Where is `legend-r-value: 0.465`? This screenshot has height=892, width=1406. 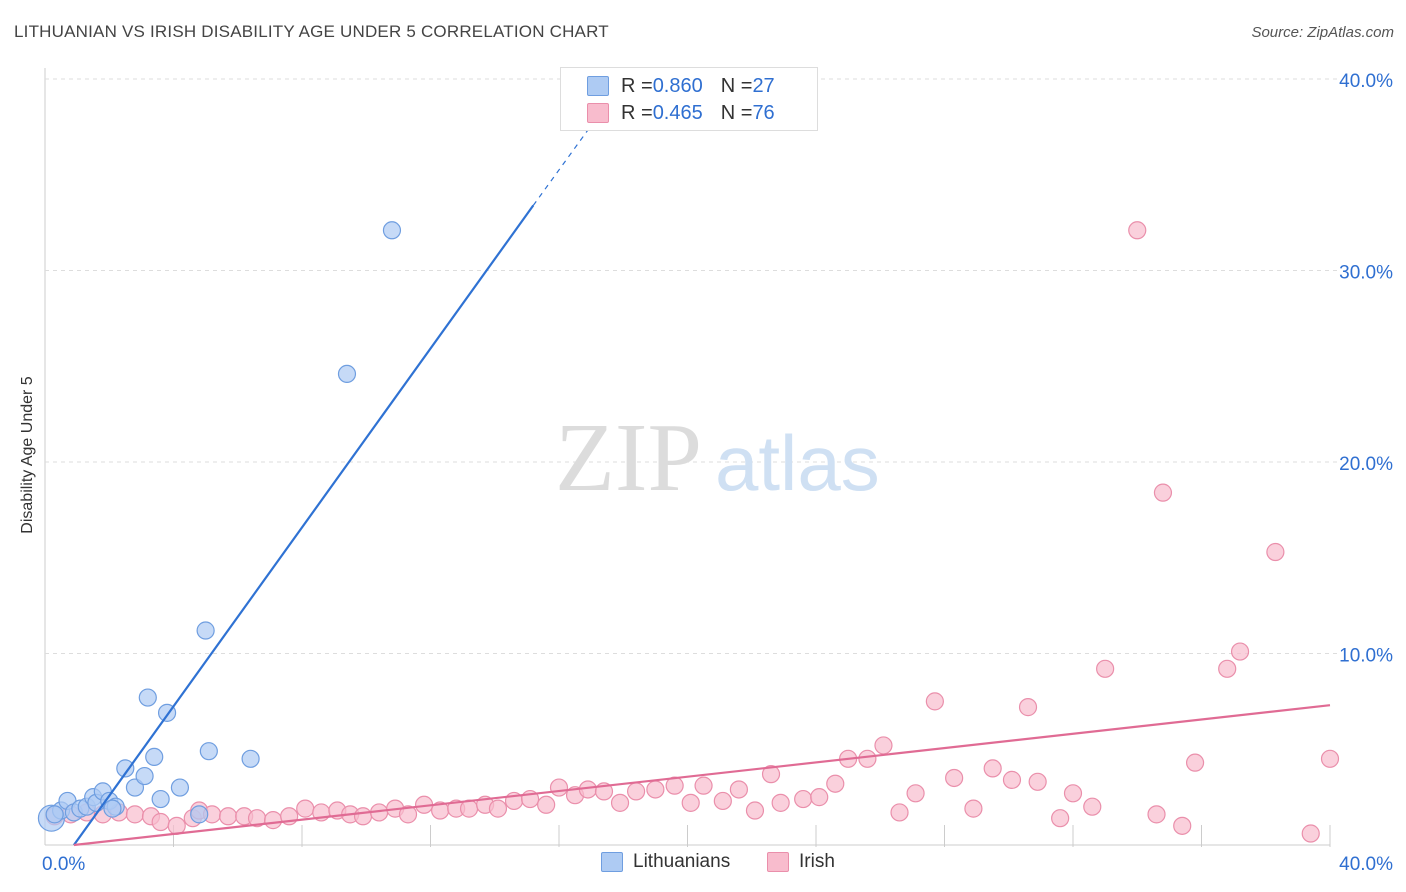
legend-r-value: 0.465 is located at coordinates (677, 112).